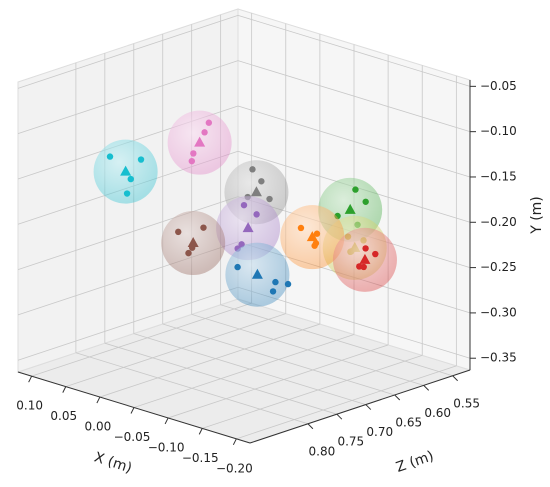 Image resolution: width=550 pixels, height=487 pixels. I want to click on x-tick-label: −0.10, so click(166, 447).